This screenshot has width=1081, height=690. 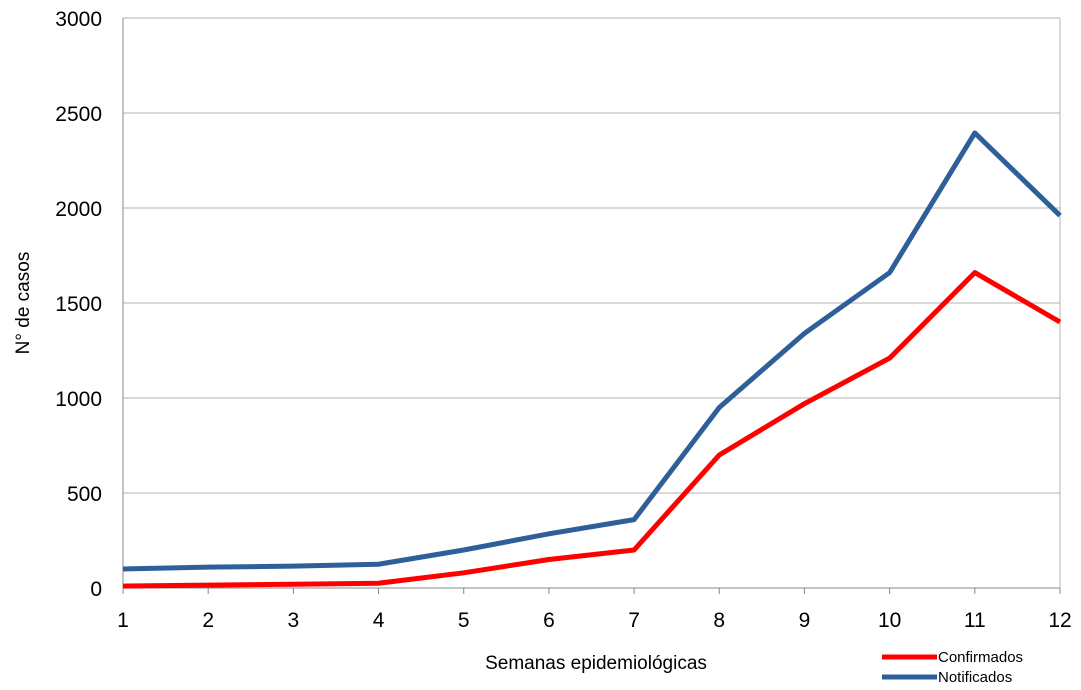 What do you see at coordinates (123, 620) in the screenshot?
I see `x-tick-label: 1` at bounding box center [123, 620].